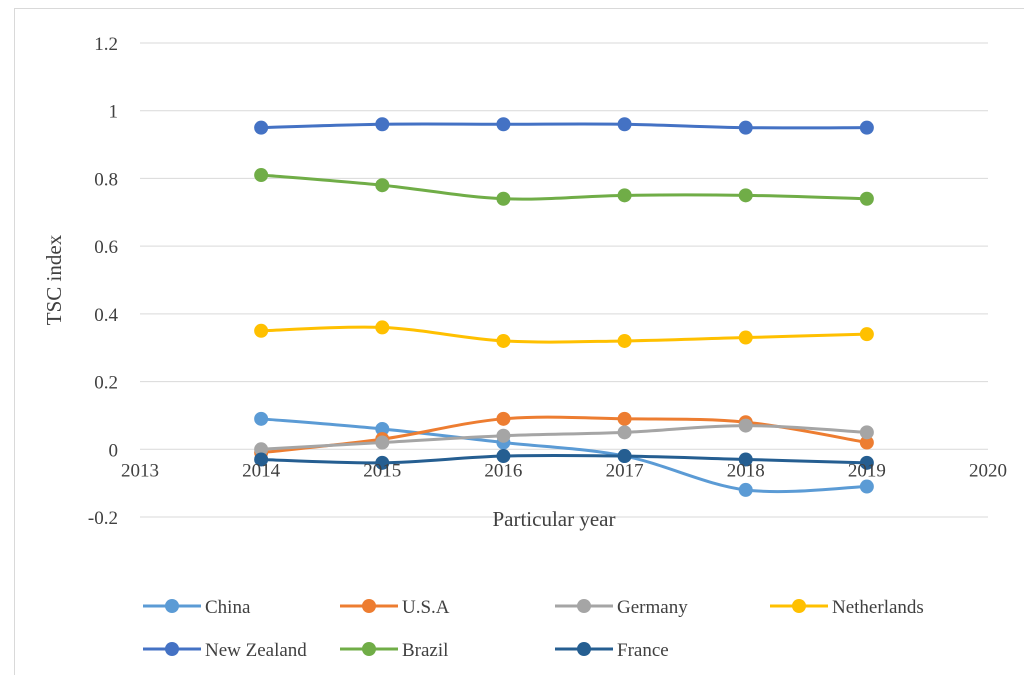 Image resolution: width=1027 pixels, height=681 pixels. I want to click on series-new-zealand, so click(564, 126).